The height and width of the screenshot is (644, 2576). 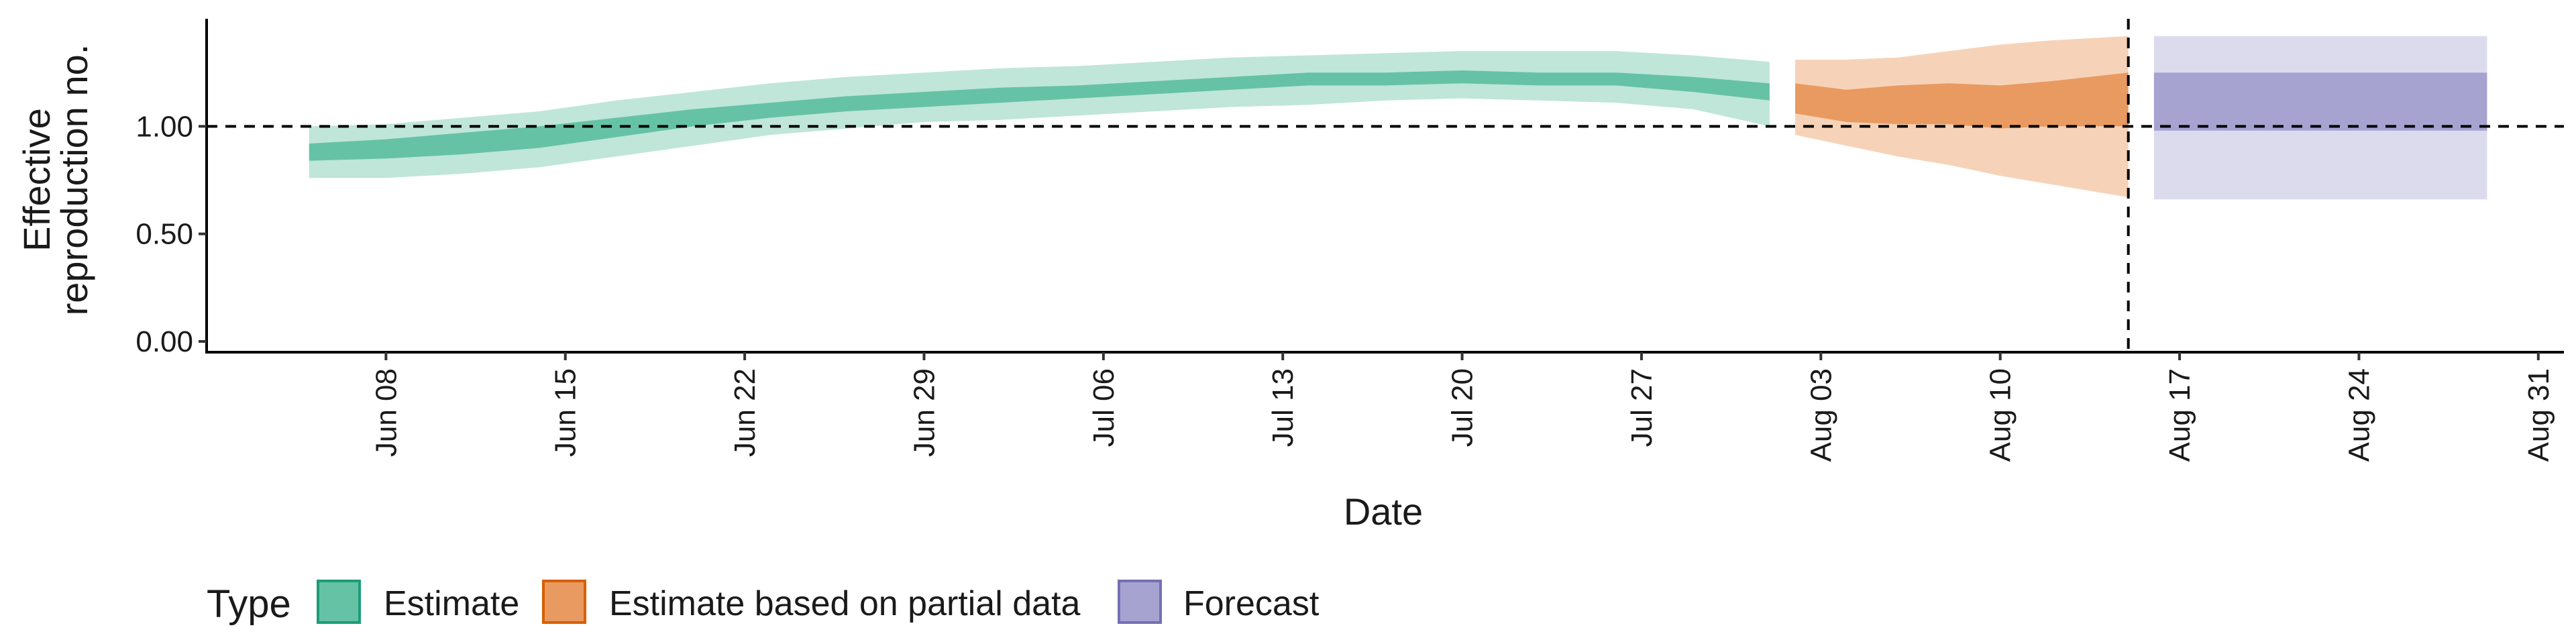 I want to click on x-tick-label: Aug 03, so click(x=1821, y=415).